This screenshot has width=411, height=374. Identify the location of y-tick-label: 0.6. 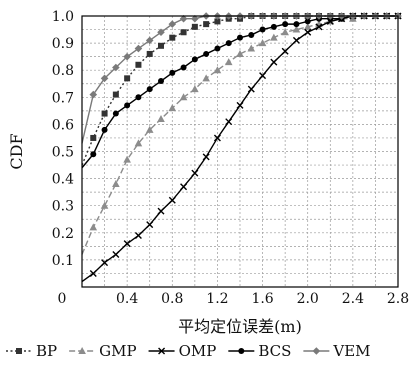
(63, 125).